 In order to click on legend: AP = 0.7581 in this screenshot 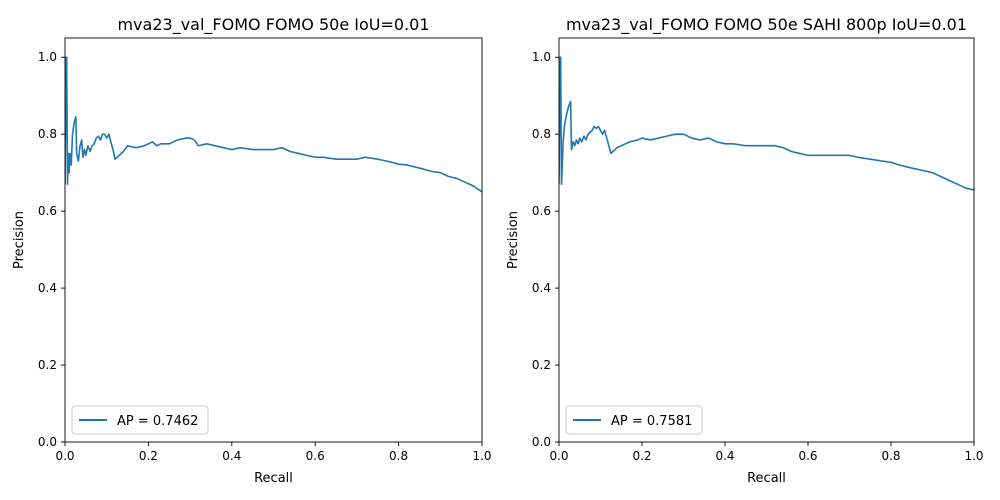, I will do `click(634, 420)`.